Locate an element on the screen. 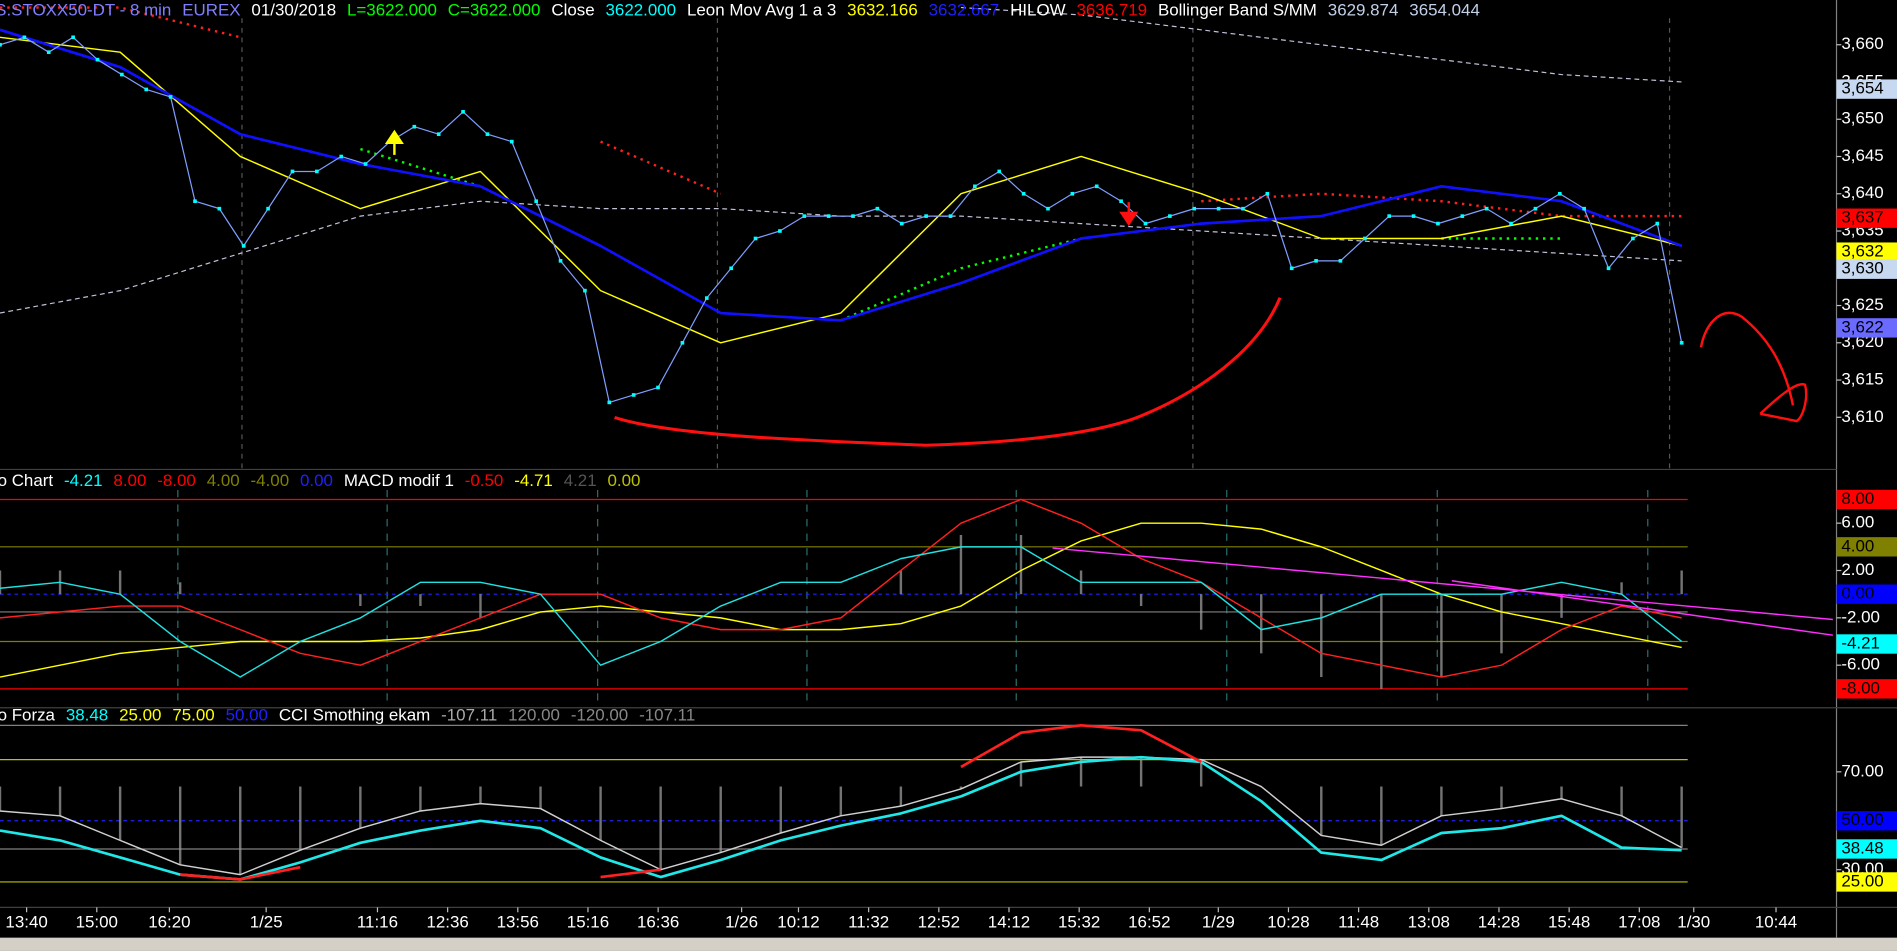 This screenshot has height=951, width=1897. header-item: EUREX is located at coordinates (211, 9).